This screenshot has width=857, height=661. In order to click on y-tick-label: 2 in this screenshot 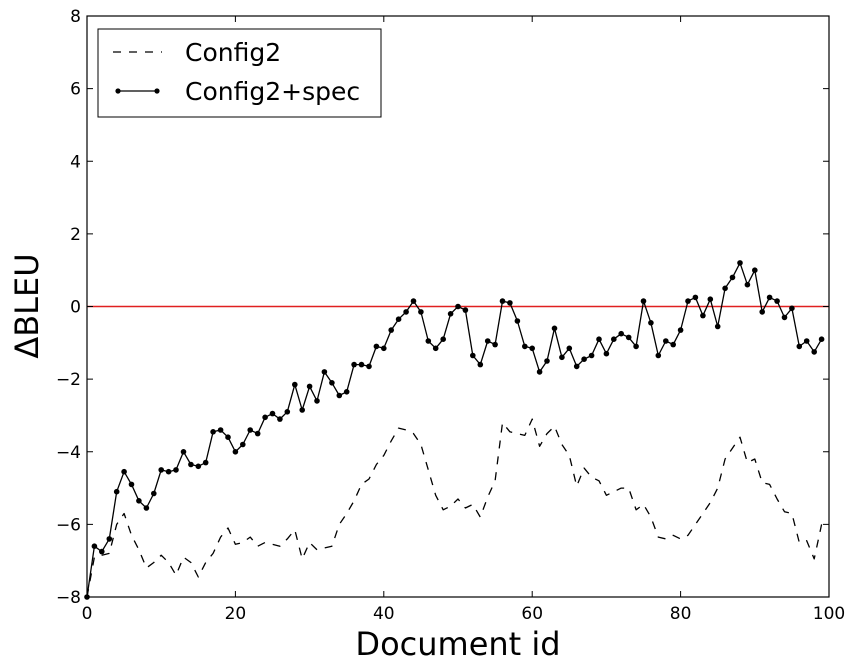, I will do `click(75, 235)`.